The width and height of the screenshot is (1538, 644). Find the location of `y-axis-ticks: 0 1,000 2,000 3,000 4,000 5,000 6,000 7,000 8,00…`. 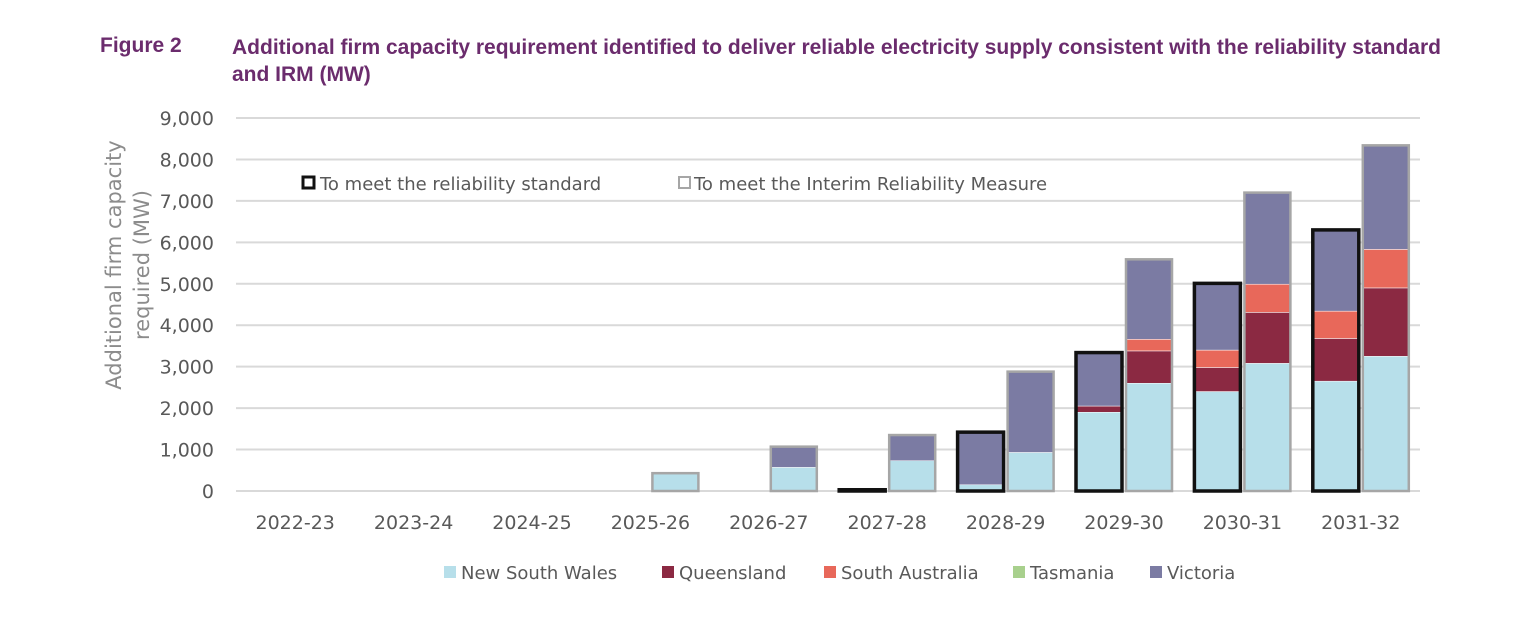

y-axis-ticks: 0 1,000 2,000 3,000 4,000 5,000 6,000 7,000 8,00… is located at coordinates (187, 305).